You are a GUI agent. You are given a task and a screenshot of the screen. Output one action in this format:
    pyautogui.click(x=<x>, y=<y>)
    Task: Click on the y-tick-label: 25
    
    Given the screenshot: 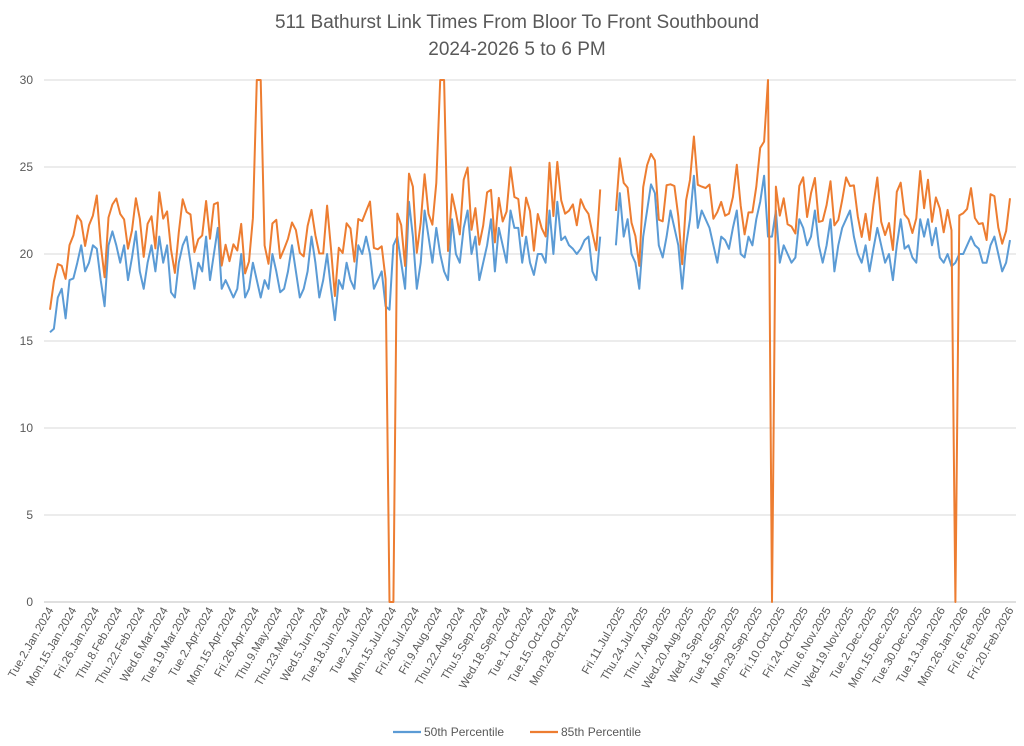 What is the action you would take?
    pyautogui.click(x=27, y=167)
    